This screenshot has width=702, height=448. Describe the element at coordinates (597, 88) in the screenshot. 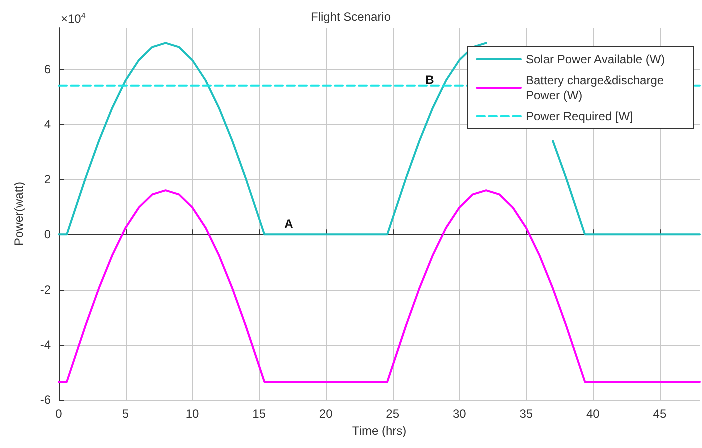

I see `legend-label: Battery charge&discharge Power (W)` at that location.